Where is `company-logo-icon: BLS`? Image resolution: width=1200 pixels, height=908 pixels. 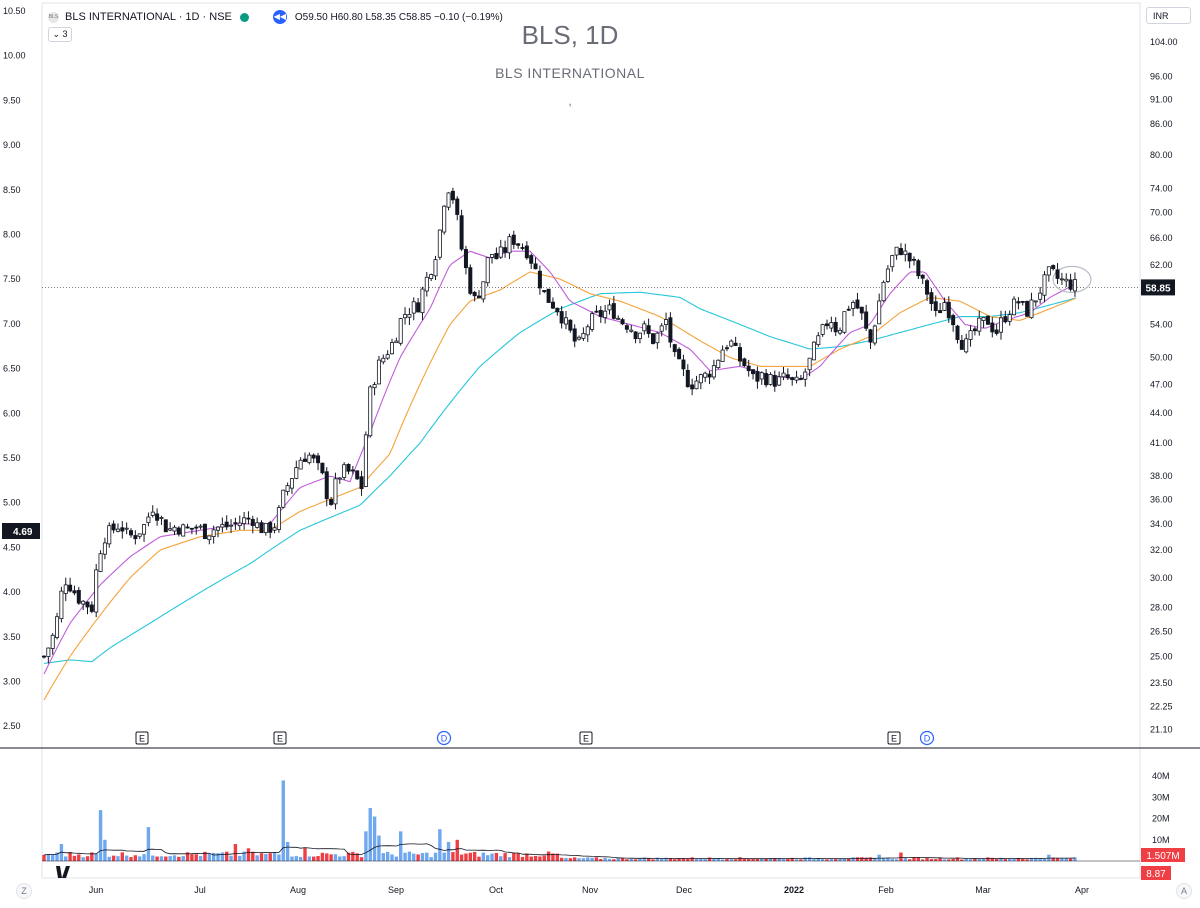 company-logo-icon: BLS is located at coordinates (53, 17).